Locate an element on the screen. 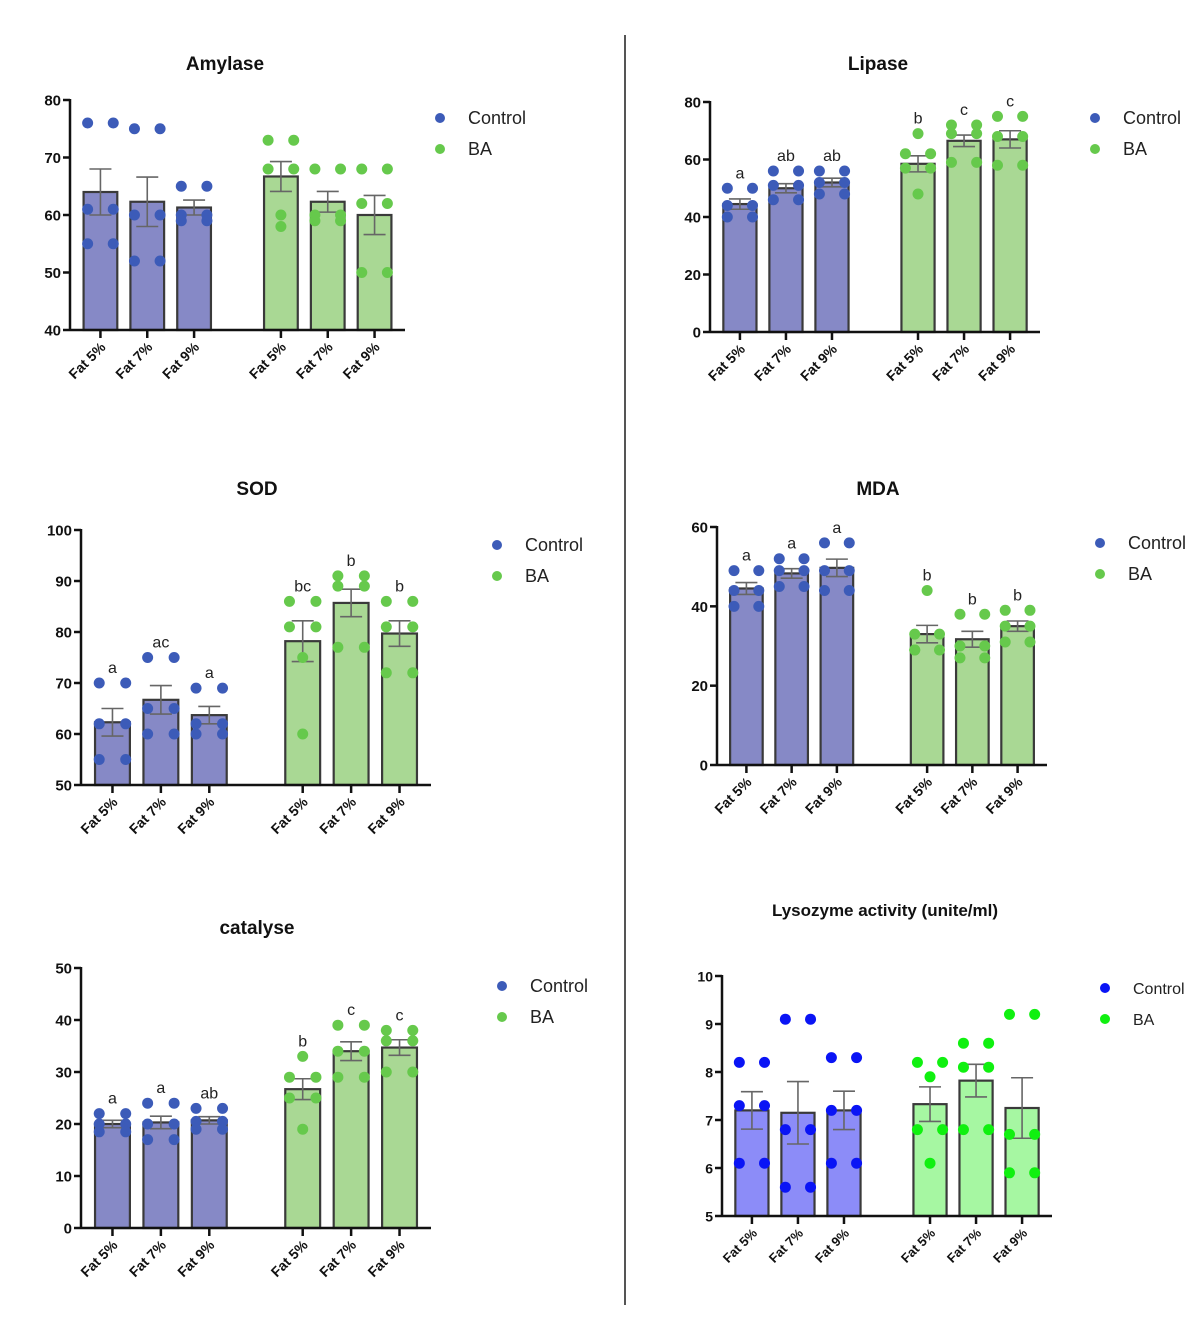  bar-ba-5pct is located at coordinates (303, 1159).